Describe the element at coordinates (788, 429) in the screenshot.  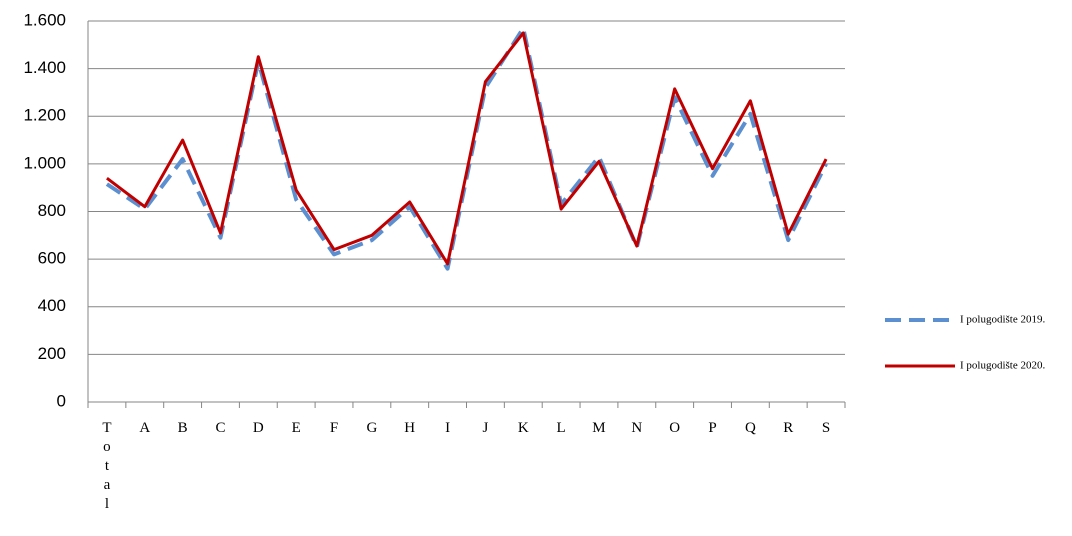
I see `x-tick-label: R` at that location.